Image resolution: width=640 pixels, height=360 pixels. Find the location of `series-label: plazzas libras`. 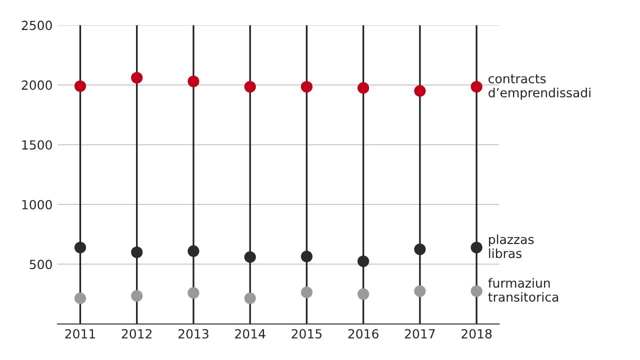

series-label: plazzas libras is located at coordinates (511, 246).